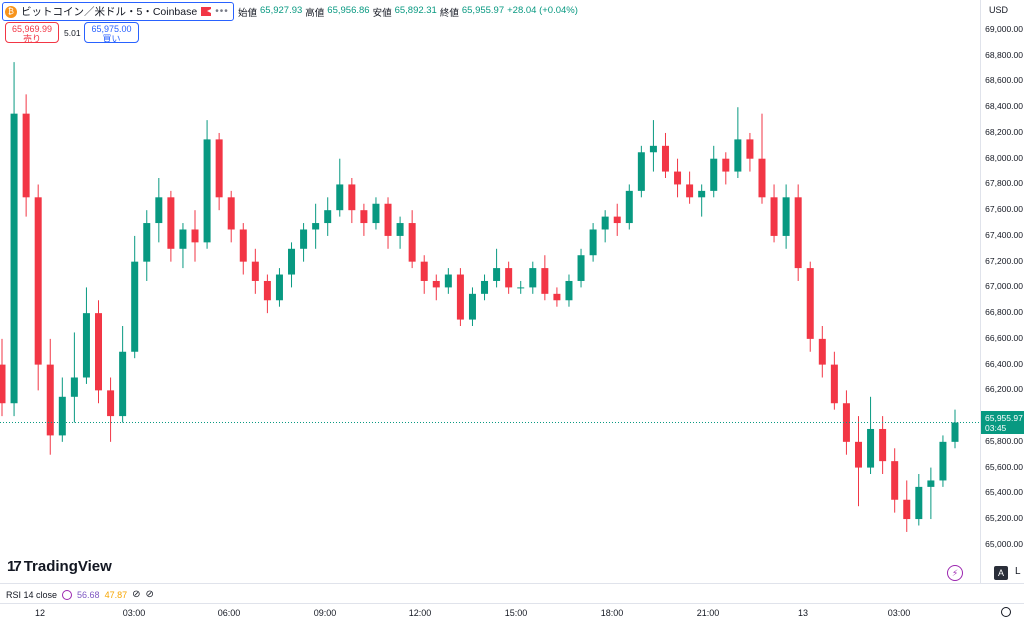 The image size is (1024, 622). What do you see at coordinates (72, 33) in the screenshot?
I see `spread-value: 5.01` at bounding box center [72, 33].